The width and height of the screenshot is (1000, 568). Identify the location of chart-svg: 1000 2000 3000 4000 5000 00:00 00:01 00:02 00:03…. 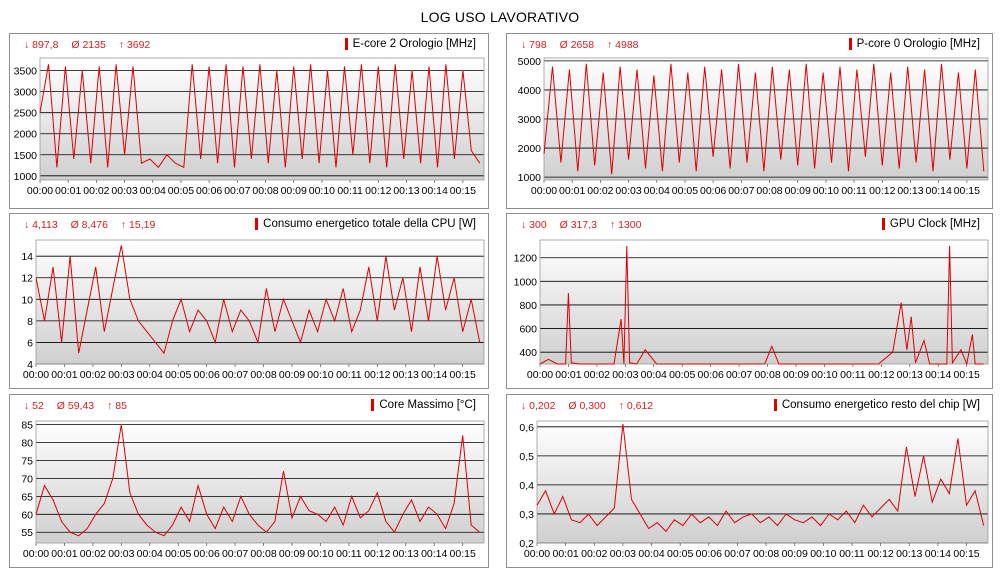
(753, 126).